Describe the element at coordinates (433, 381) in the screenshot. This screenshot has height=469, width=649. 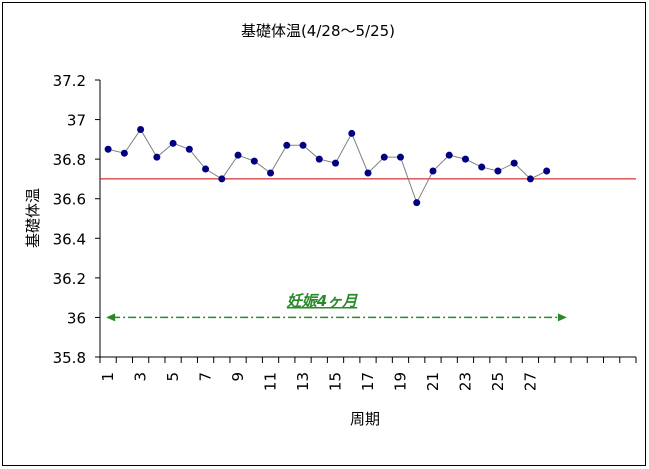
I see `x-tick-label: 21` at that location.